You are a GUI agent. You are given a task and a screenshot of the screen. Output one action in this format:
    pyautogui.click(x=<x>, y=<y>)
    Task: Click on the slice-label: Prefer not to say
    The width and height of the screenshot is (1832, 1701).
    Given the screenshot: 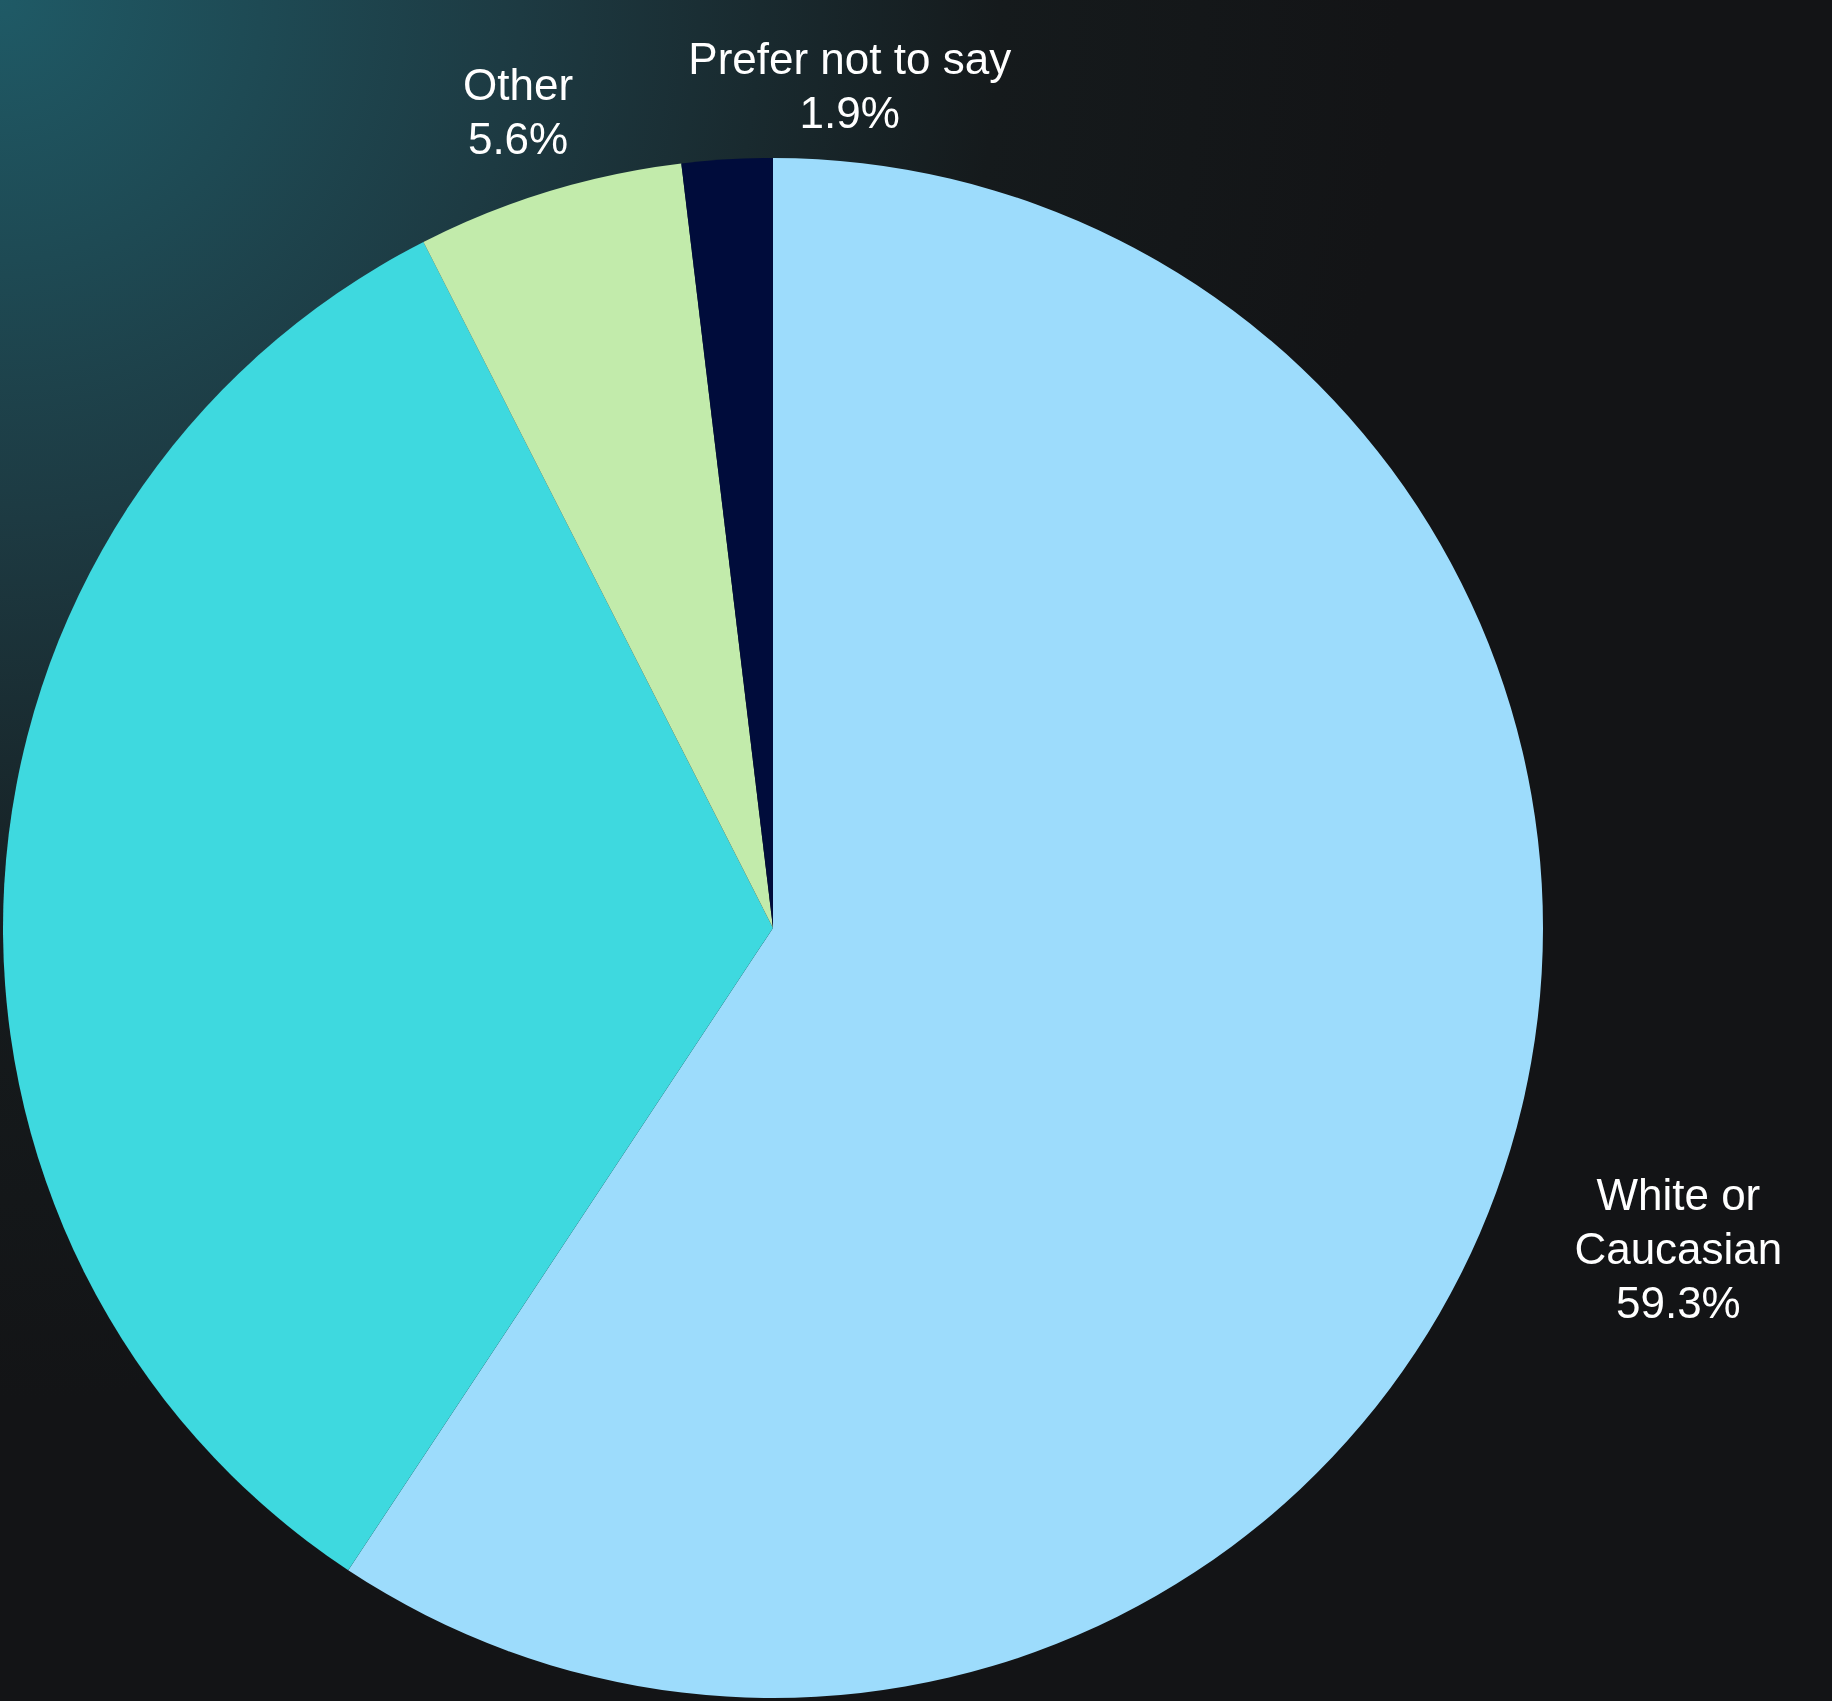 What is the action you would take?
    pyautogui.click(x=850, y=59)
    